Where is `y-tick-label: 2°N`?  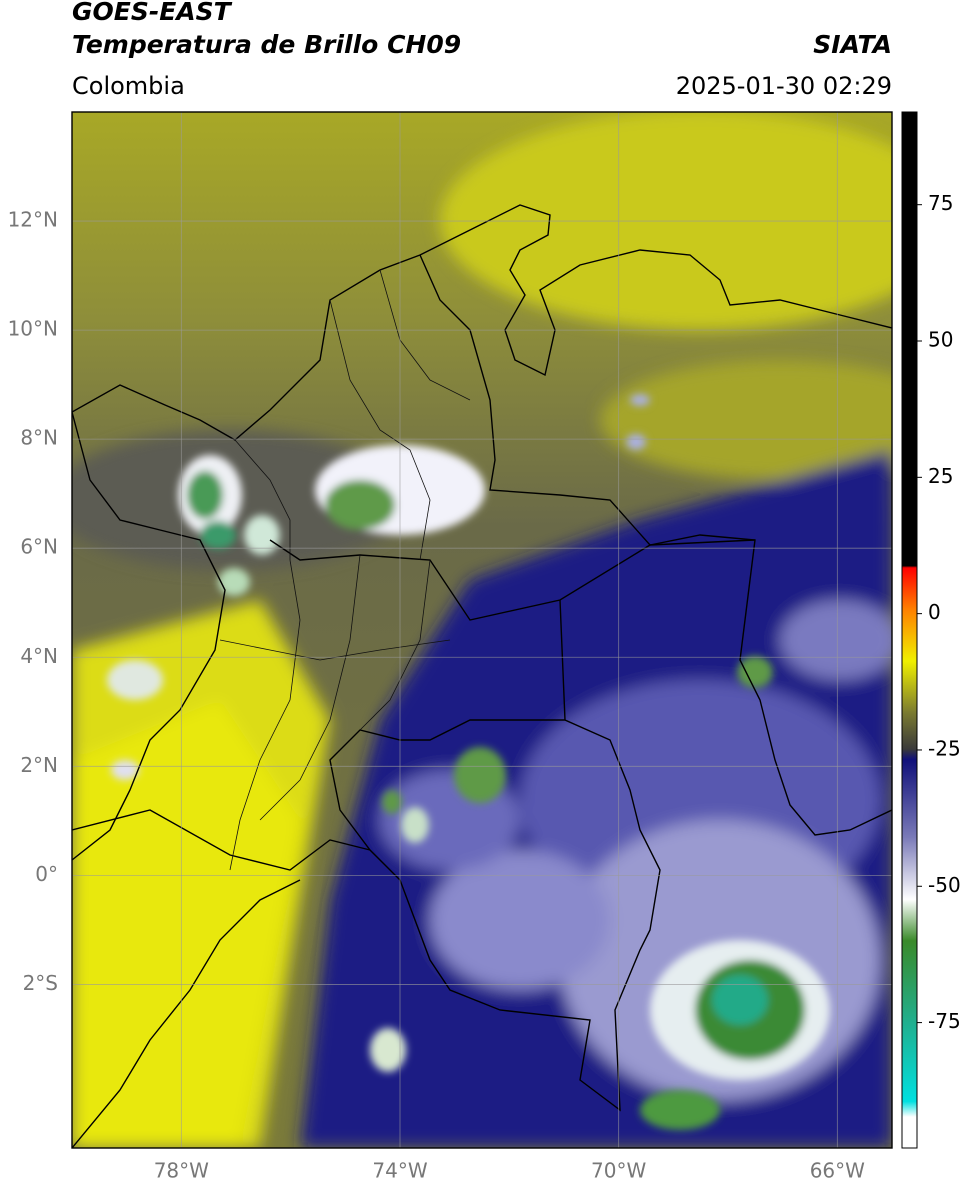
y-tick-label: 2°N is located at coordinates (39, 765).